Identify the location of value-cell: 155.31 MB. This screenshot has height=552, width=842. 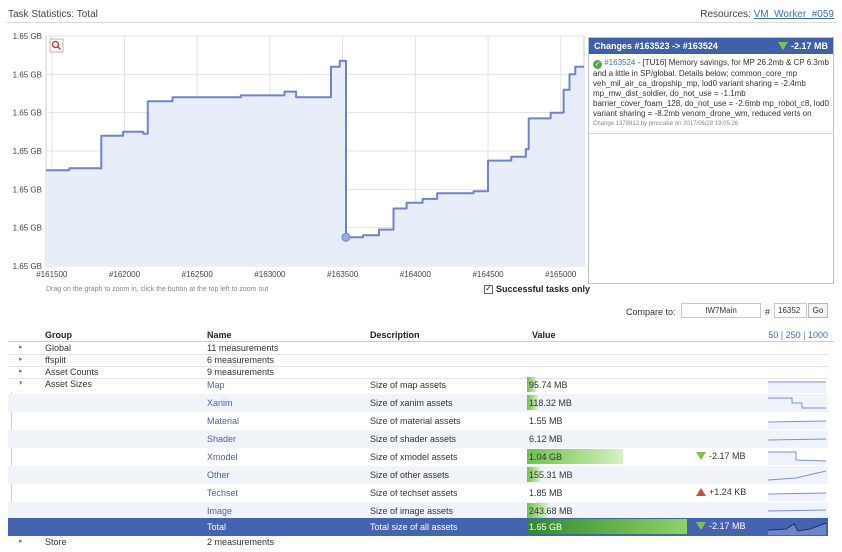
(575, 474).